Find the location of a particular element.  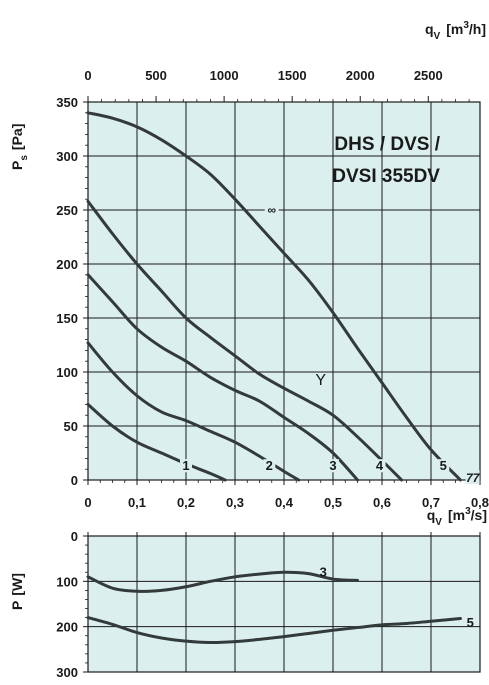

curve-label-3: 3 is located at coordinates (332, 465).